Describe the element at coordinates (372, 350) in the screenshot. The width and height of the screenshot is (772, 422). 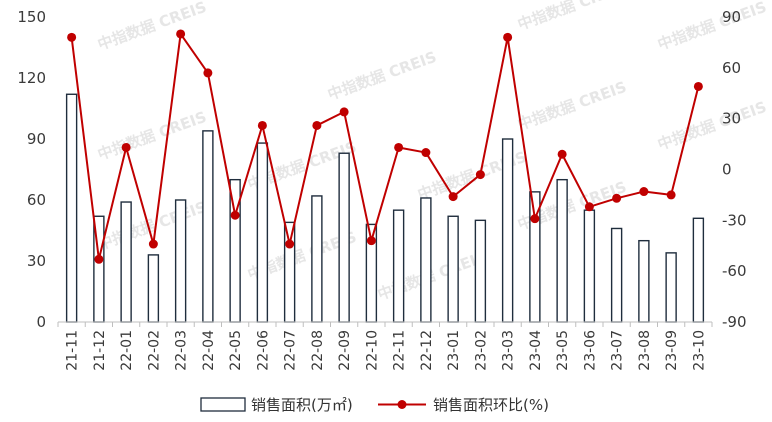
I see `x-tick-label: 22-10` at that location.